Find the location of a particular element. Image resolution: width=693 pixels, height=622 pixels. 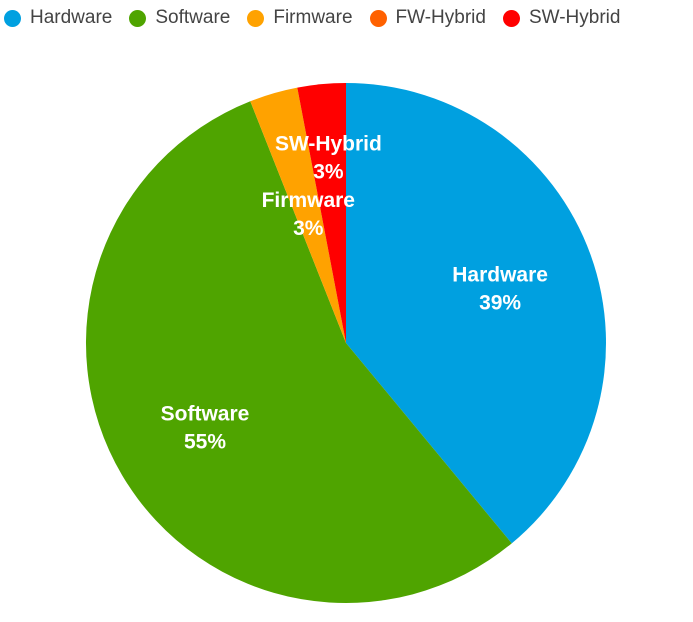

legend-item-fw-hybrid: FW-Hybrid is located at coordinates (427, 18).